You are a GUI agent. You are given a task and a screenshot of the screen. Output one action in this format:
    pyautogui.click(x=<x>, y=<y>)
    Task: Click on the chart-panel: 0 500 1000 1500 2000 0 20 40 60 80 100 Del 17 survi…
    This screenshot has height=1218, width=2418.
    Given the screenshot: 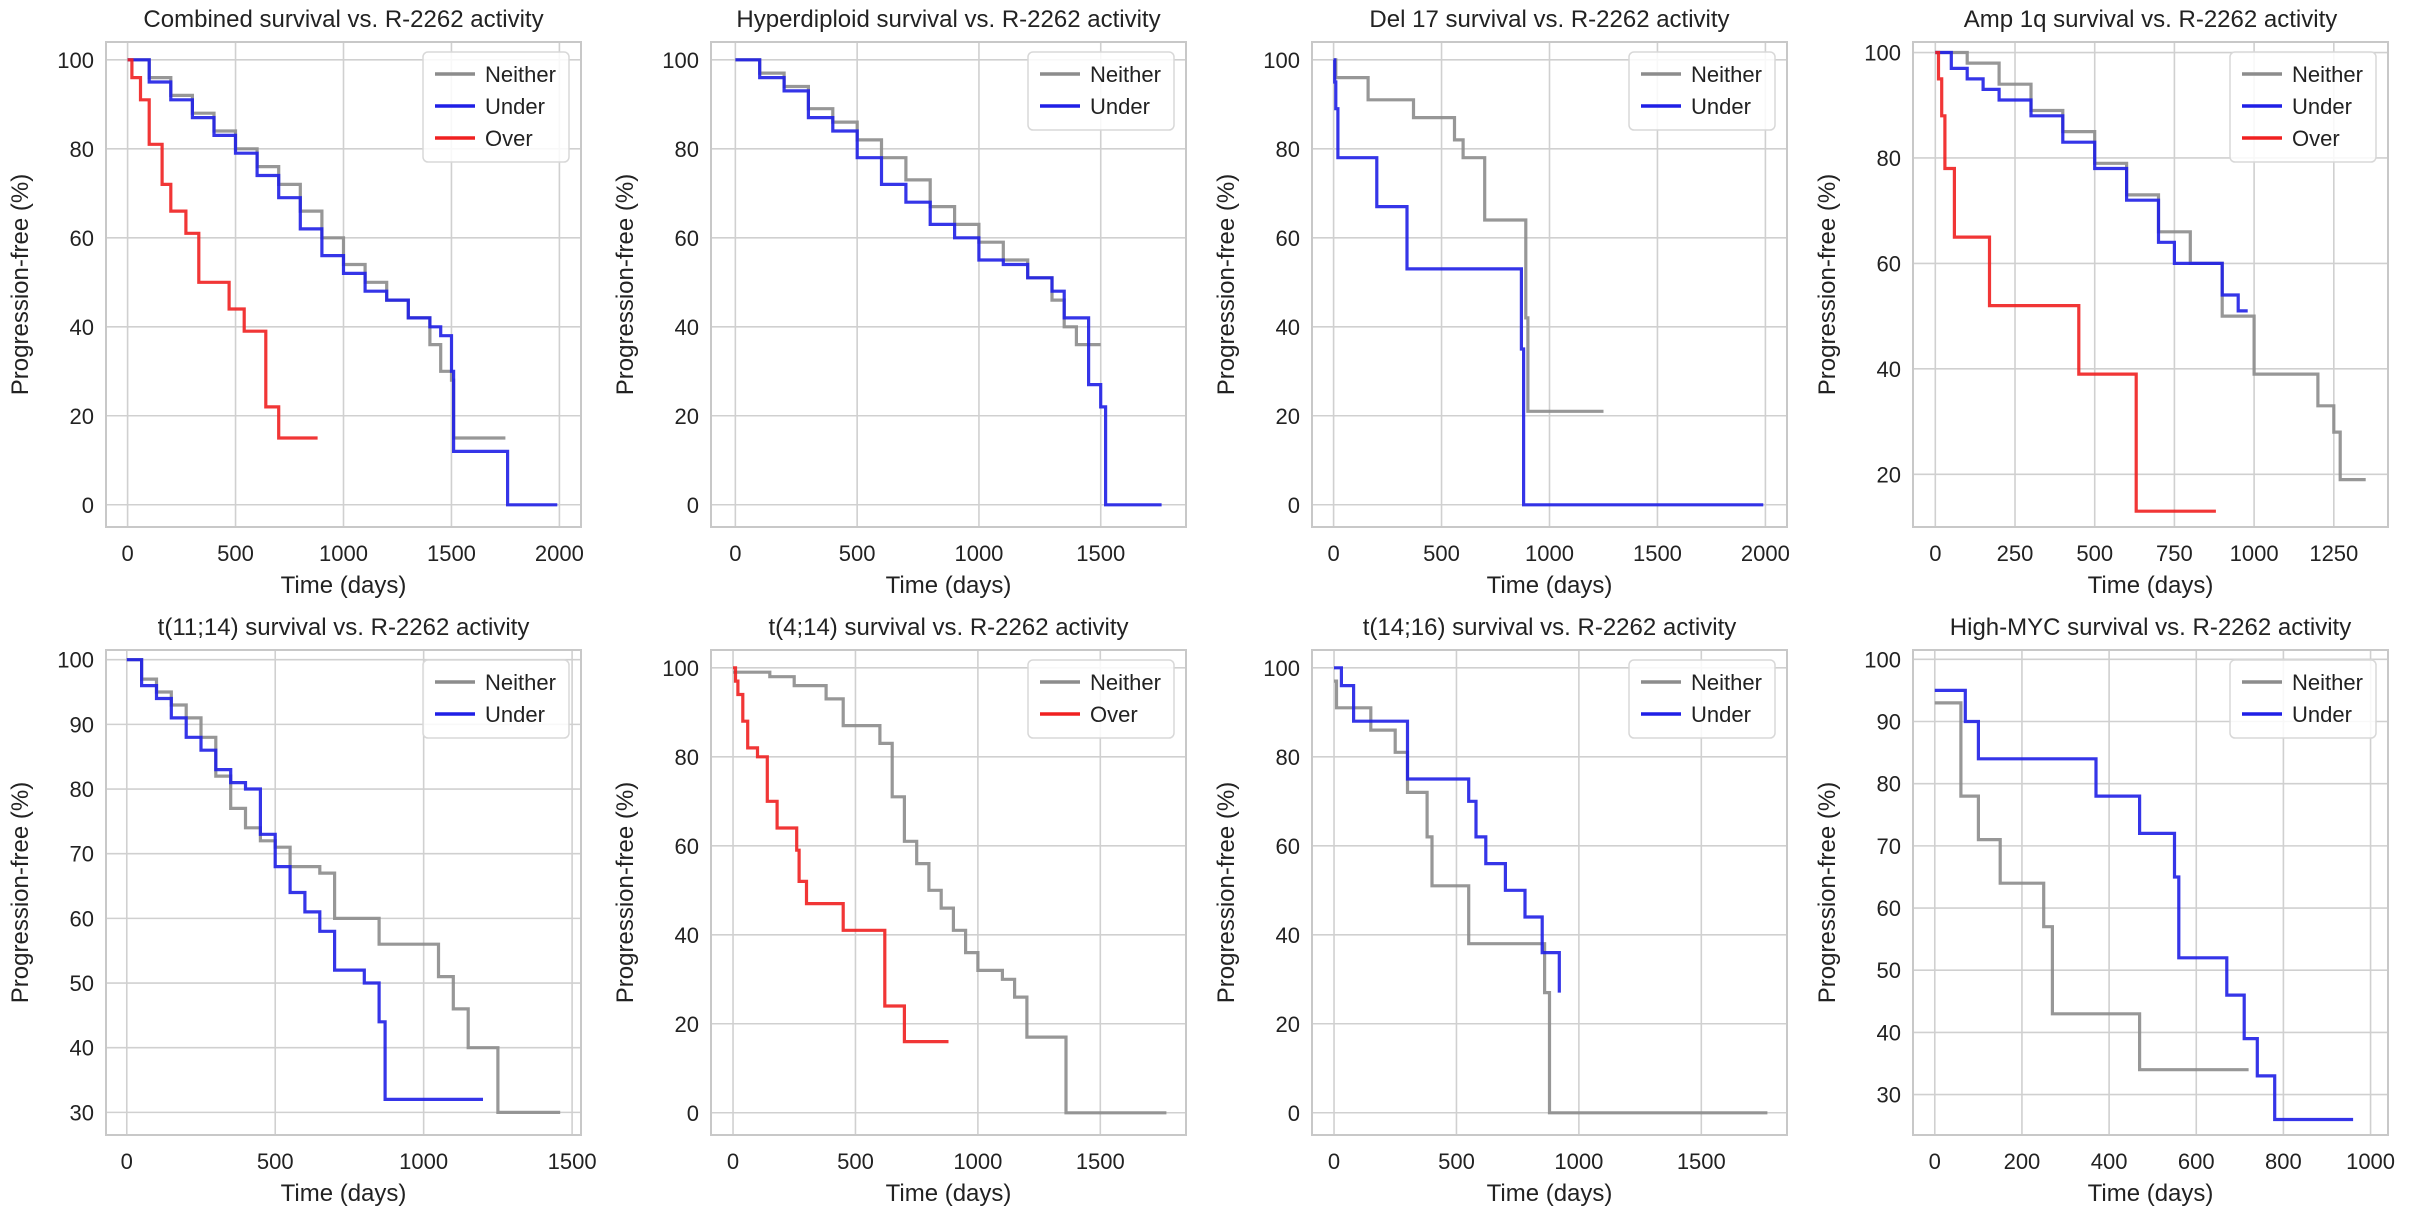 What is the action you would take?
    pyautogui.click(x=1501, y=302)
    